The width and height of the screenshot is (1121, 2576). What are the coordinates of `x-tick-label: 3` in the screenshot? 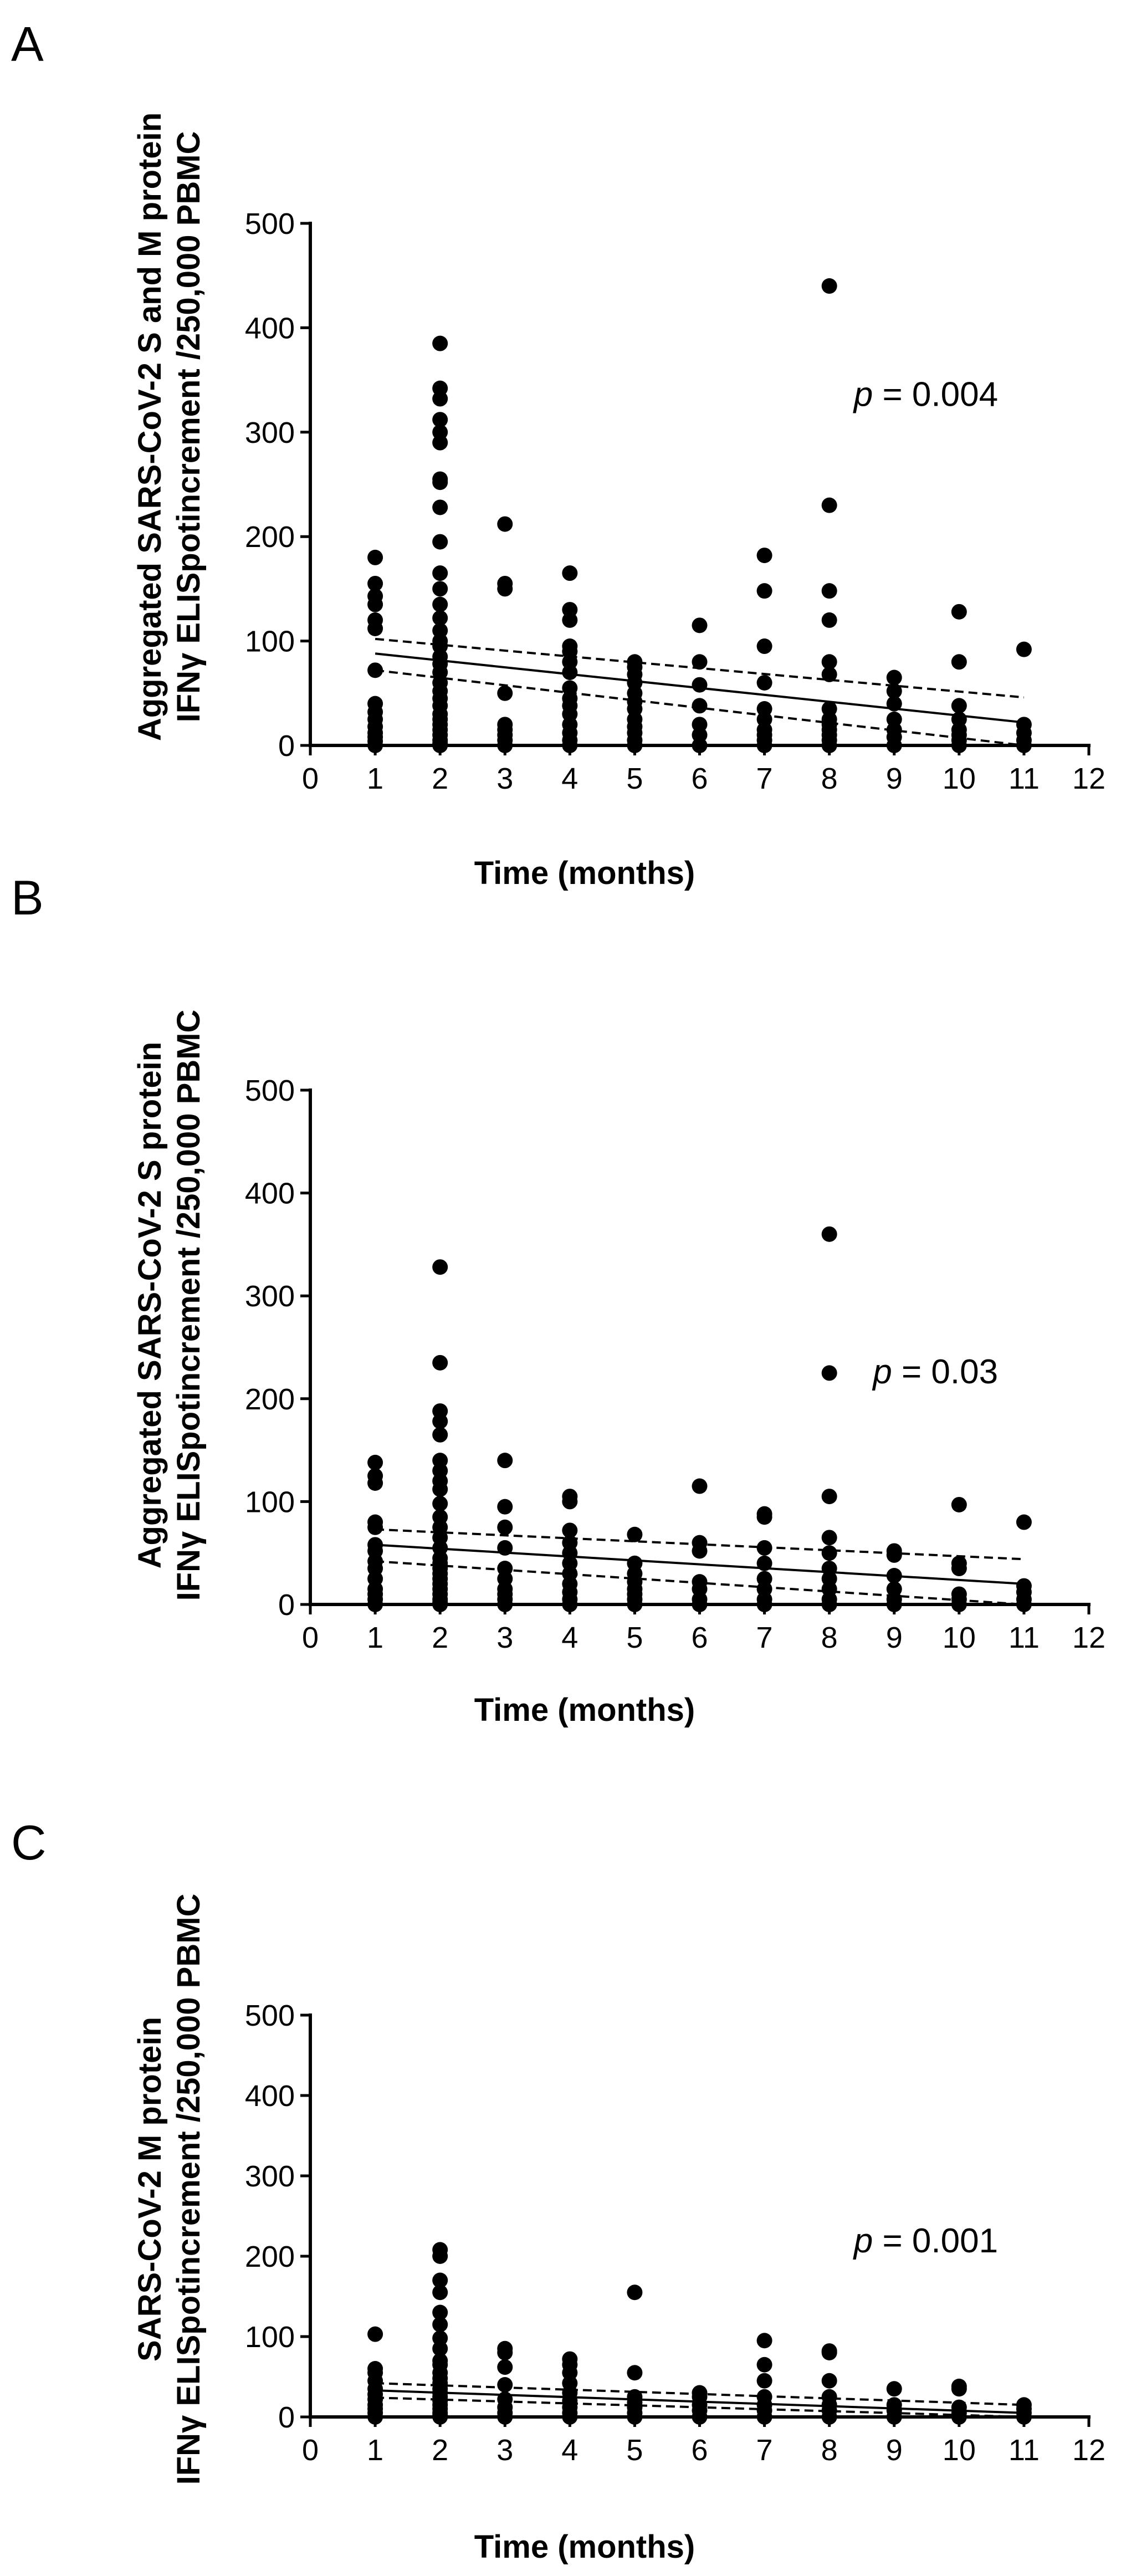 It's located at (504, 779).